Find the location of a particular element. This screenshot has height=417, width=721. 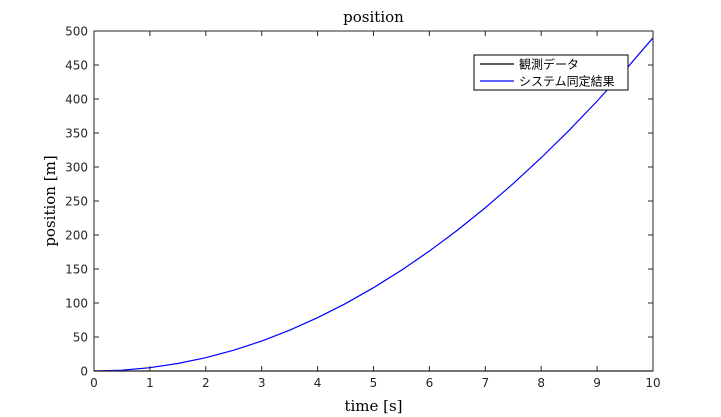

x-tick-label: 8 is located at coordinates (541, 383).